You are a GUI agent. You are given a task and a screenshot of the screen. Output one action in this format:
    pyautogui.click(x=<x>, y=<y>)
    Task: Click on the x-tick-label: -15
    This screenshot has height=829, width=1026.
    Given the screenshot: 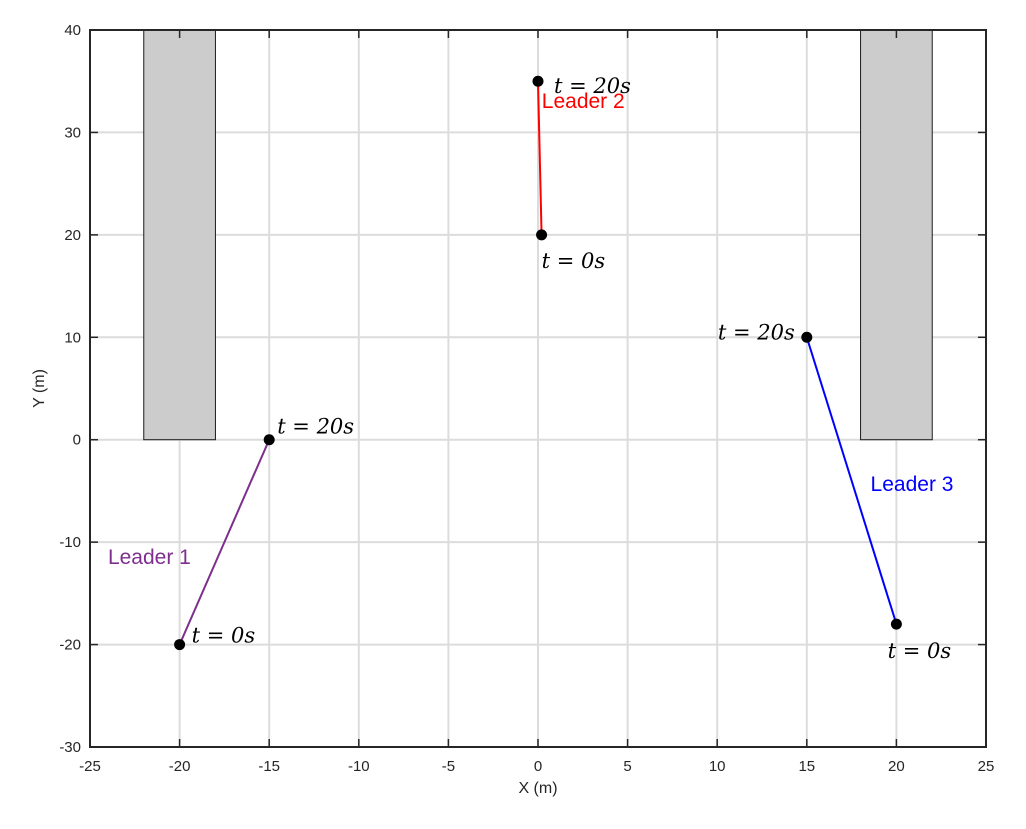 What is the action you would take?
    pyautogui.click(x=269, y=766)
    